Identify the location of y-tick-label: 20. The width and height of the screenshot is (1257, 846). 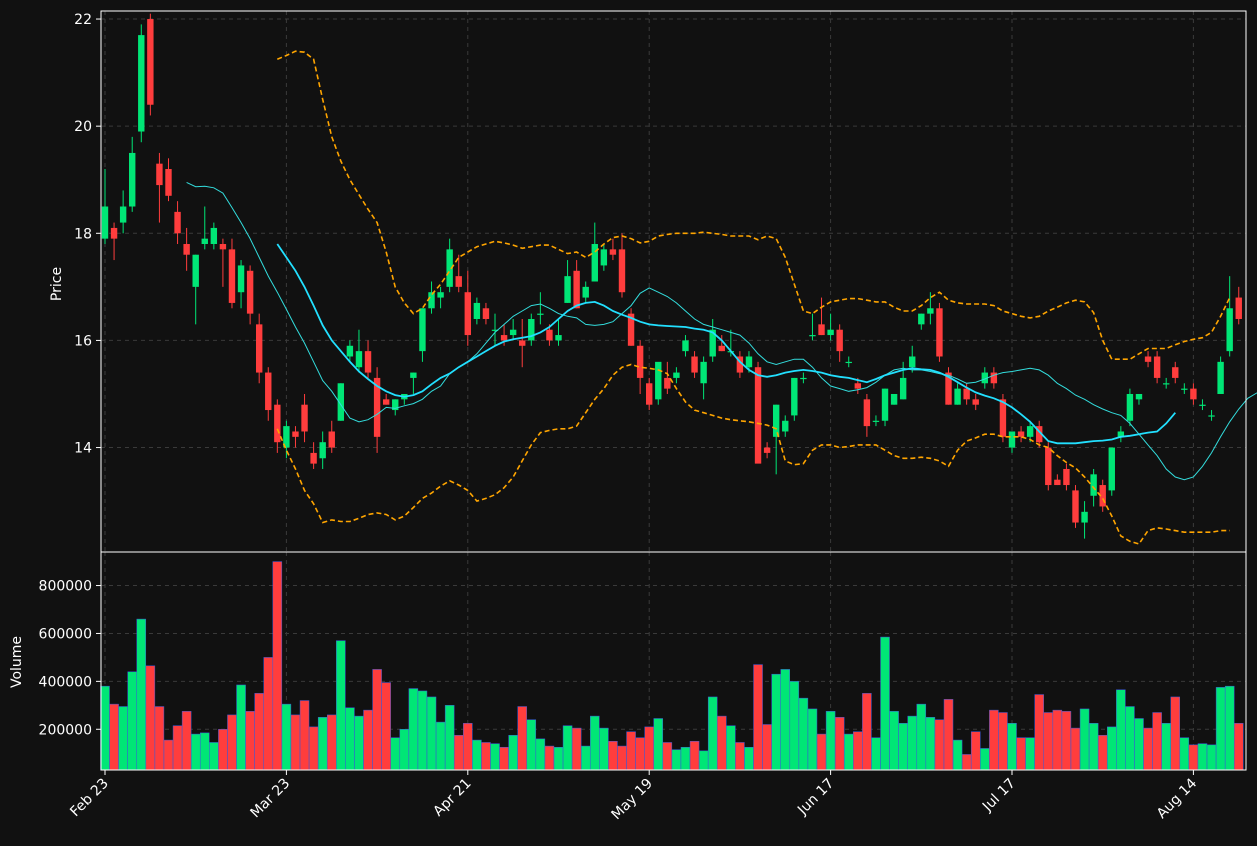
(83, 127).